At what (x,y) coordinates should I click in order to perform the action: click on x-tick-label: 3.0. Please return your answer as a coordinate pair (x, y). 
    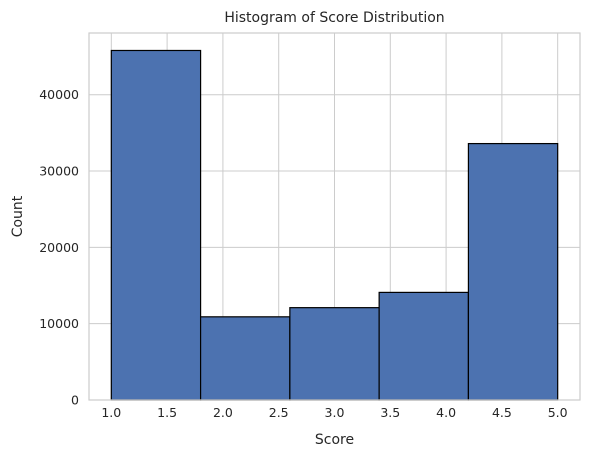
    Looking at the image, I should click on (335, 412).